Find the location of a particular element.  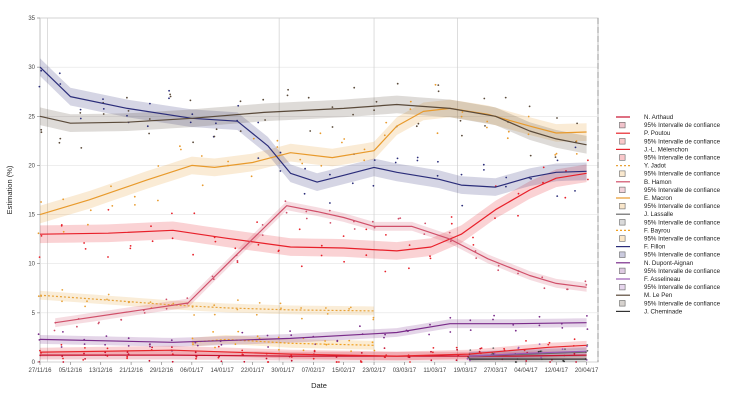

x-tick-label: 15/02/17 is located at coordinates (344, 371).